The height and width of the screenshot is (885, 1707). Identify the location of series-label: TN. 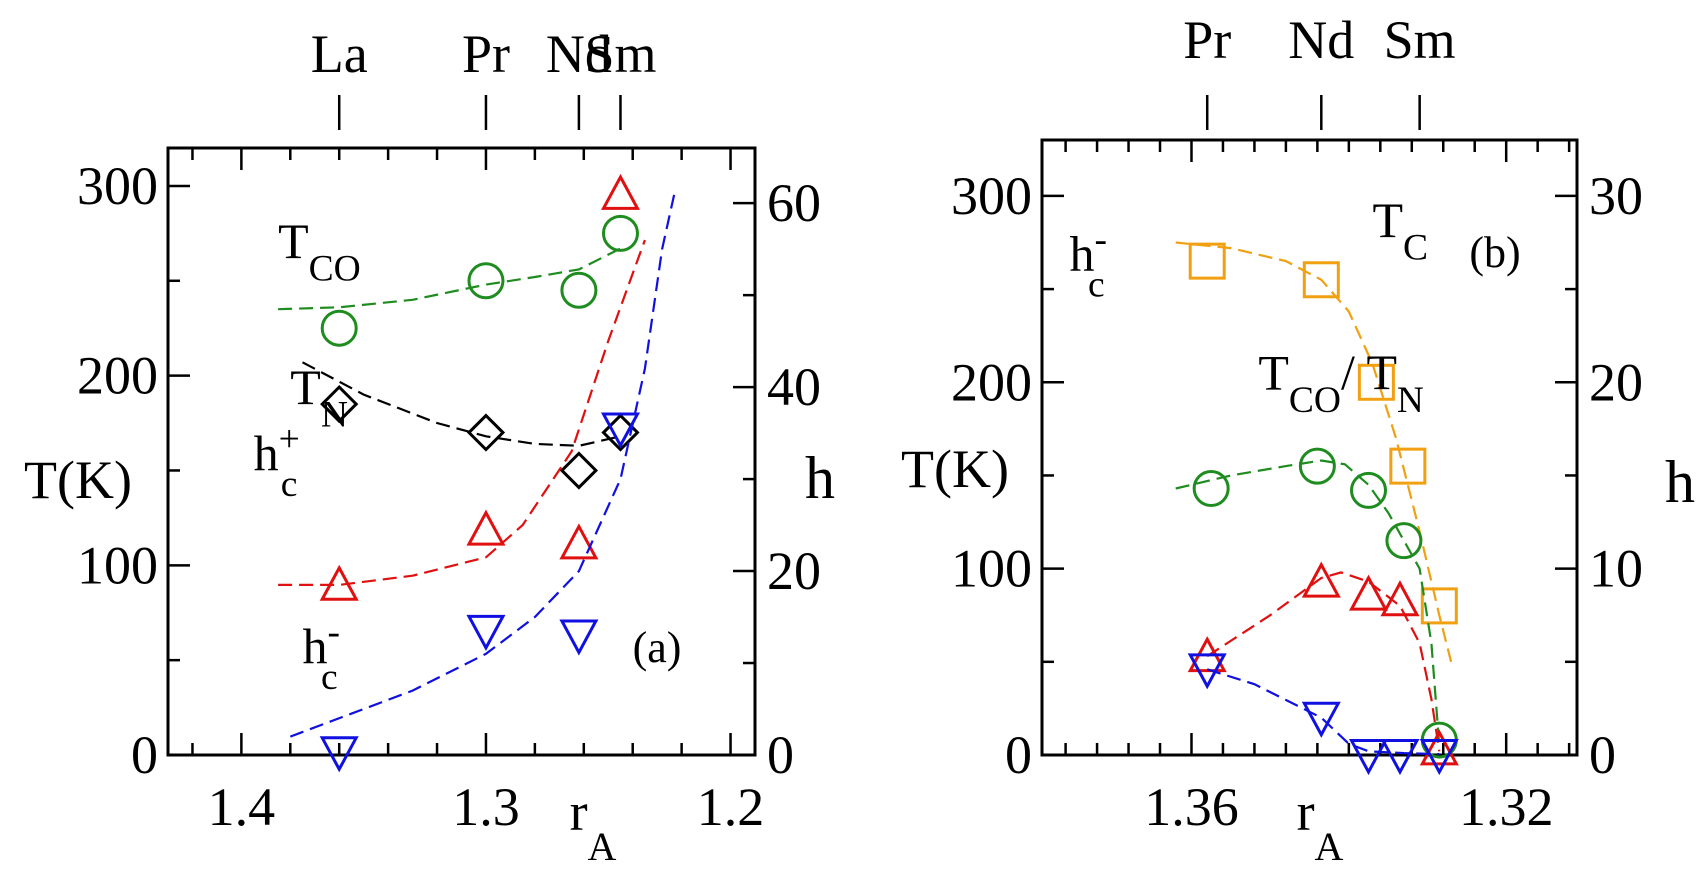
(319, 397).